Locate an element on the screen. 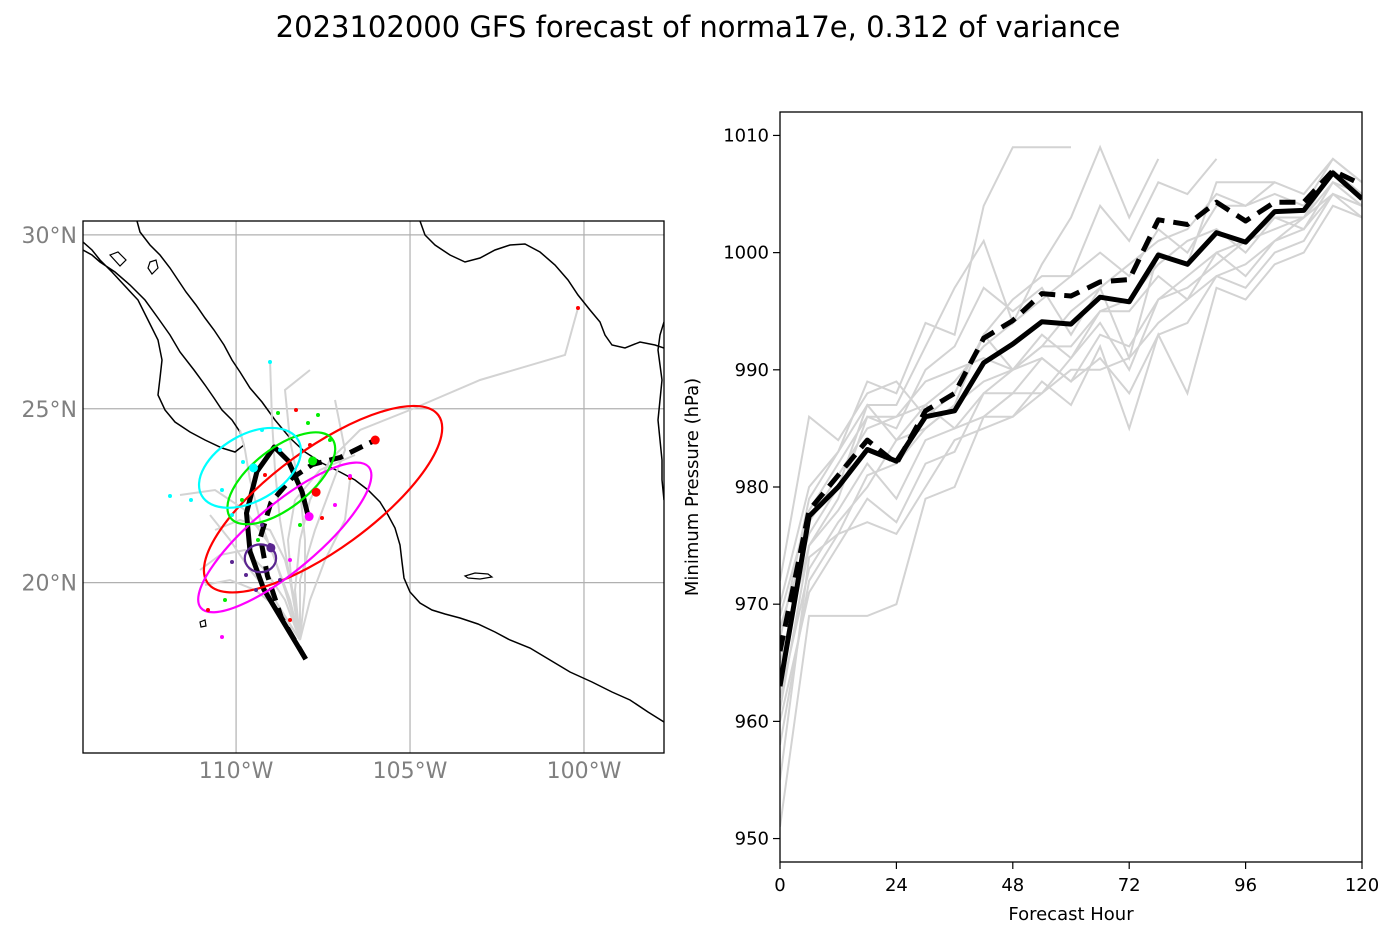 This screenshot has width=1396, height=941. y-tick-label: 1010 is located at coordinates (746, 135).